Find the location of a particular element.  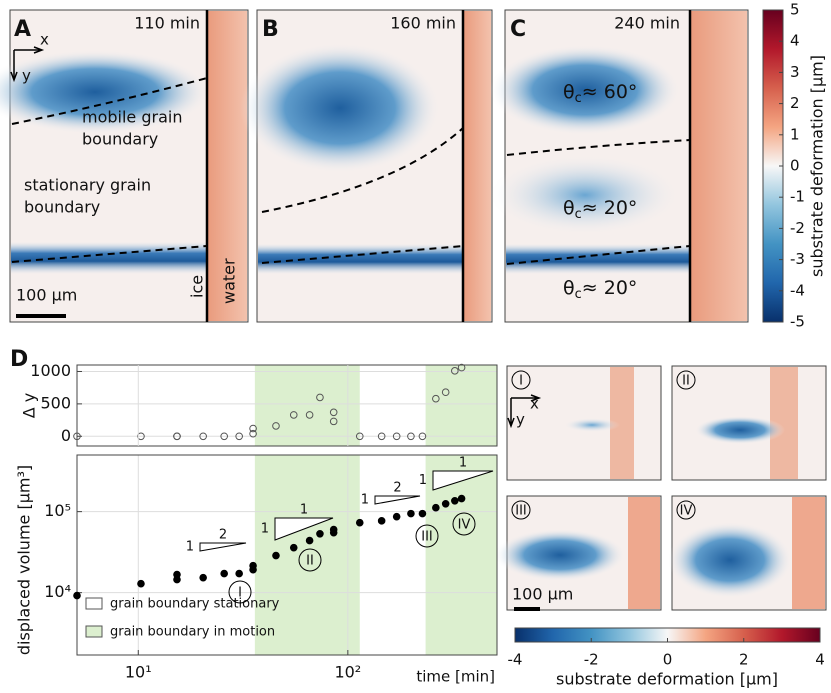

colorbar-label: substrate deformation [μm] is located at coordinates (817, 166).